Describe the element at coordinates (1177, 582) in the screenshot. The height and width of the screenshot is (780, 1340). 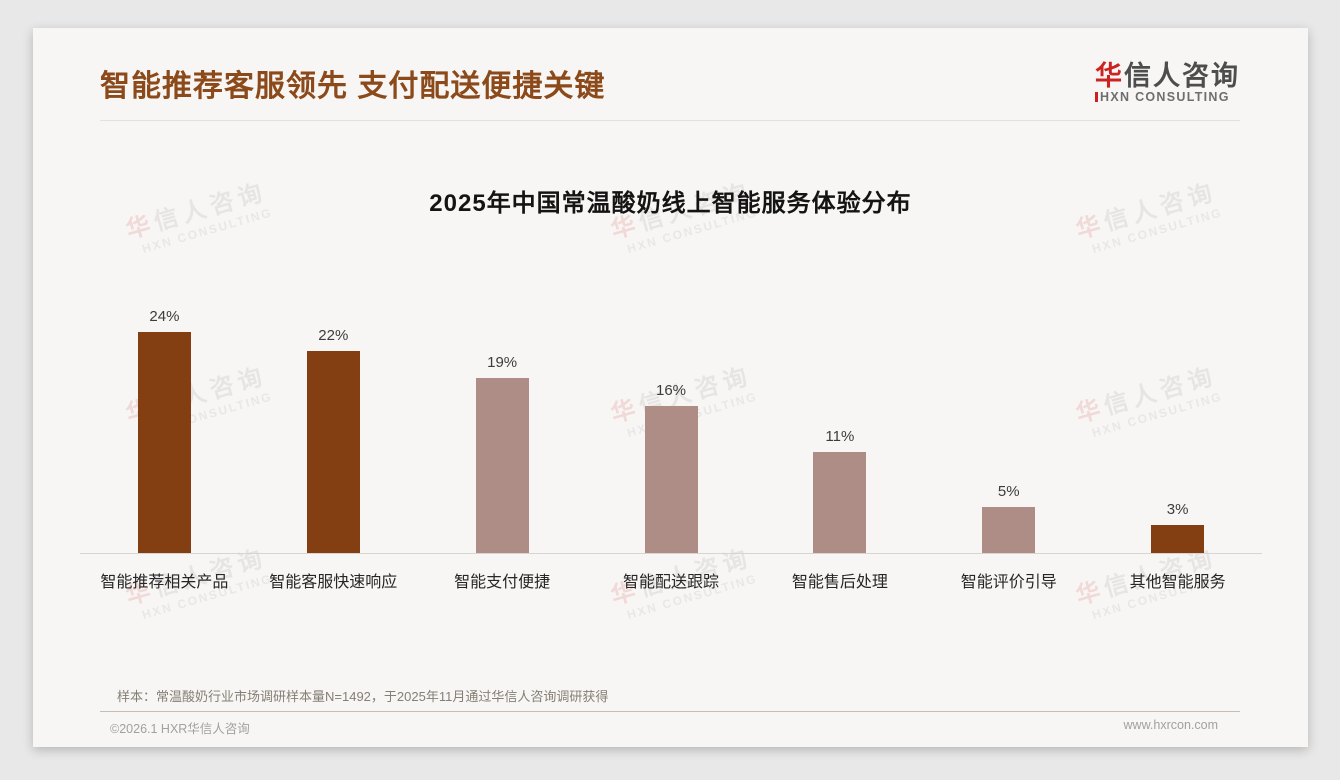
I see `category-label: 其他智能服务` at that location.